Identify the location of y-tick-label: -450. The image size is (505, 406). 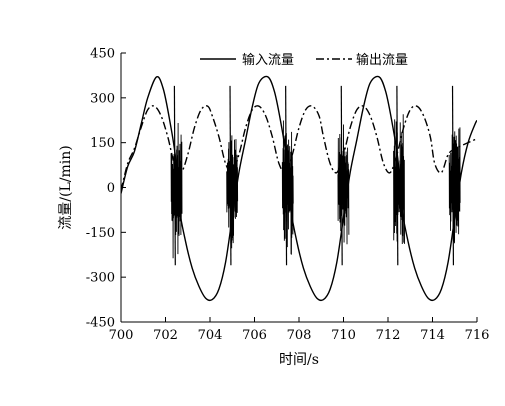
(100, 323).